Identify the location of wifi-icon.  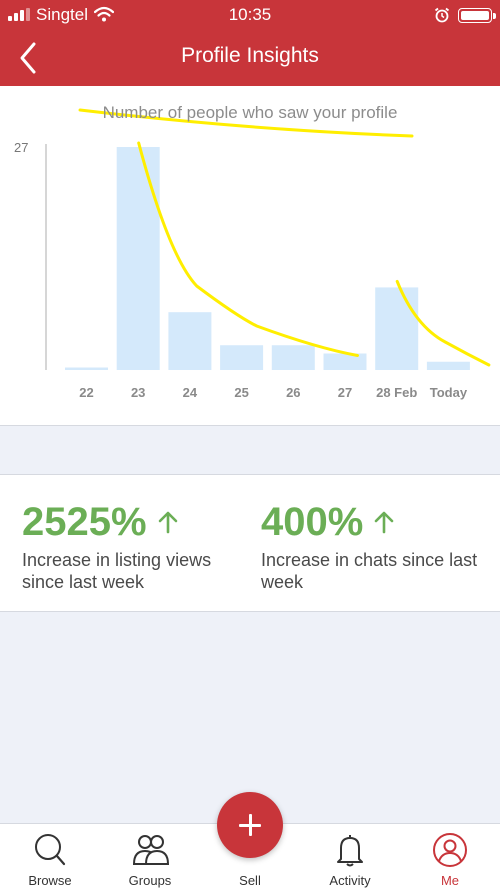
(104, 14).